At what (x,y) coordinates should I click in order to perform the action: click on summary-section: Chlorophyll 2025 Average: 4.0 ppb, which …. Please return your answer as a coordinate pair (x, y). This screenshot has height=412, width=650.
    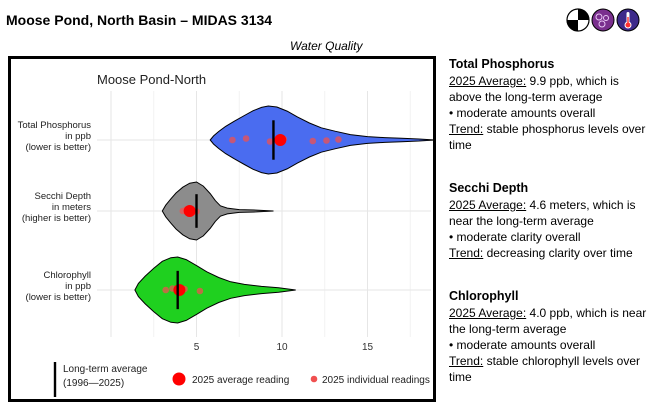
    Looking at the image, I should click on (548, 336).